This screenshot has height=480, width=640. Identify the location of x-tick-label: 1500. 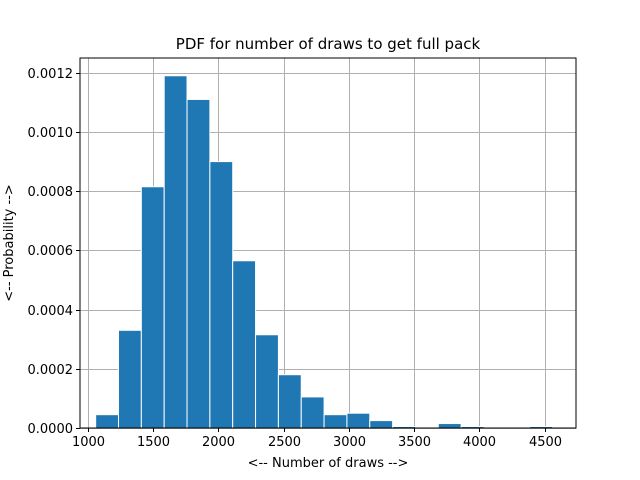
(153, 442).